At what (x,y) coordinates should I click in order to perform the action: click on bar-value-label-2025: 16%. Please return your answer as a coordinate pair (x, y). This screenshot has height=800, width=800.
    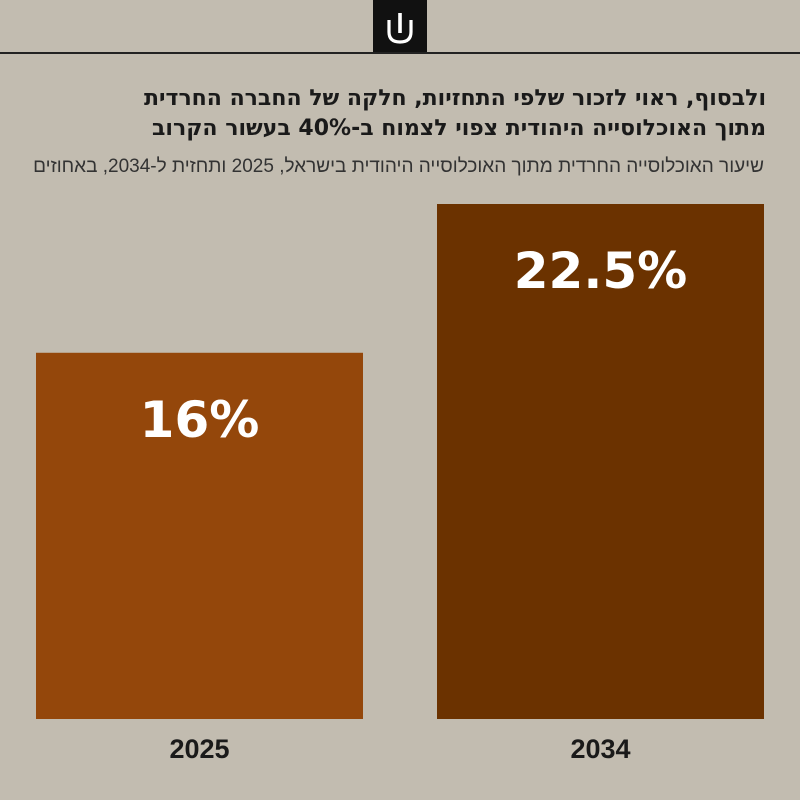
    Looking at the image, I should click on (200, 420).